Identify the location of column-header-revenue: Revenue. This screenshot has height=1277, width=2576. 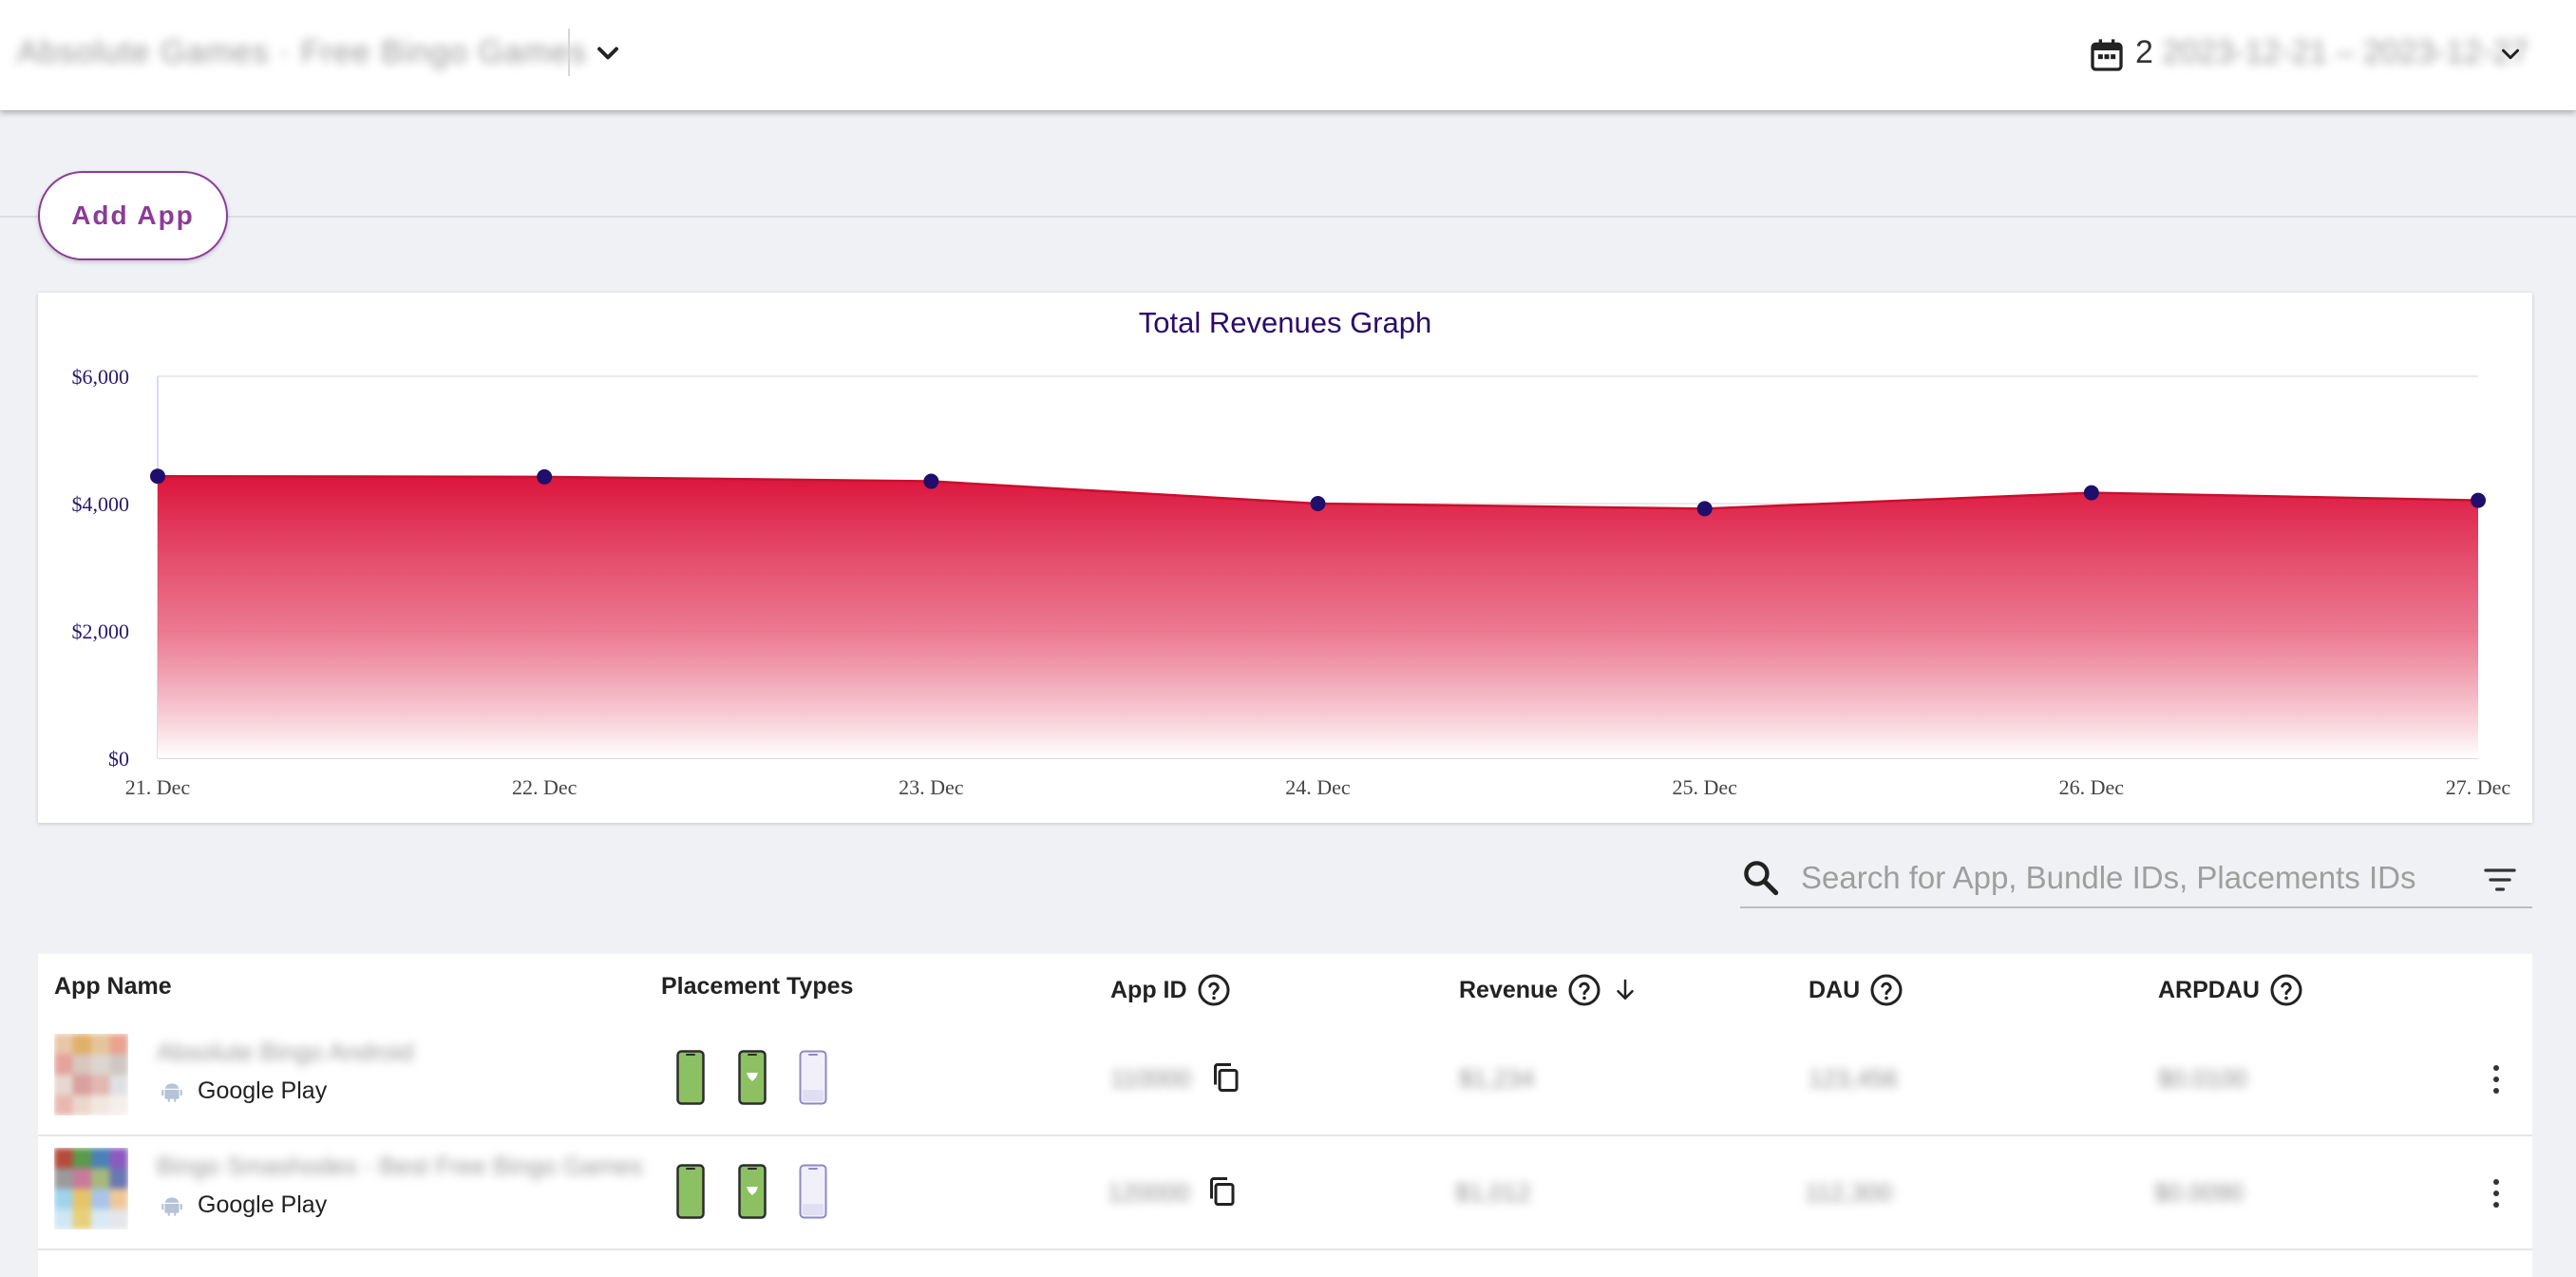
(1549, 990).